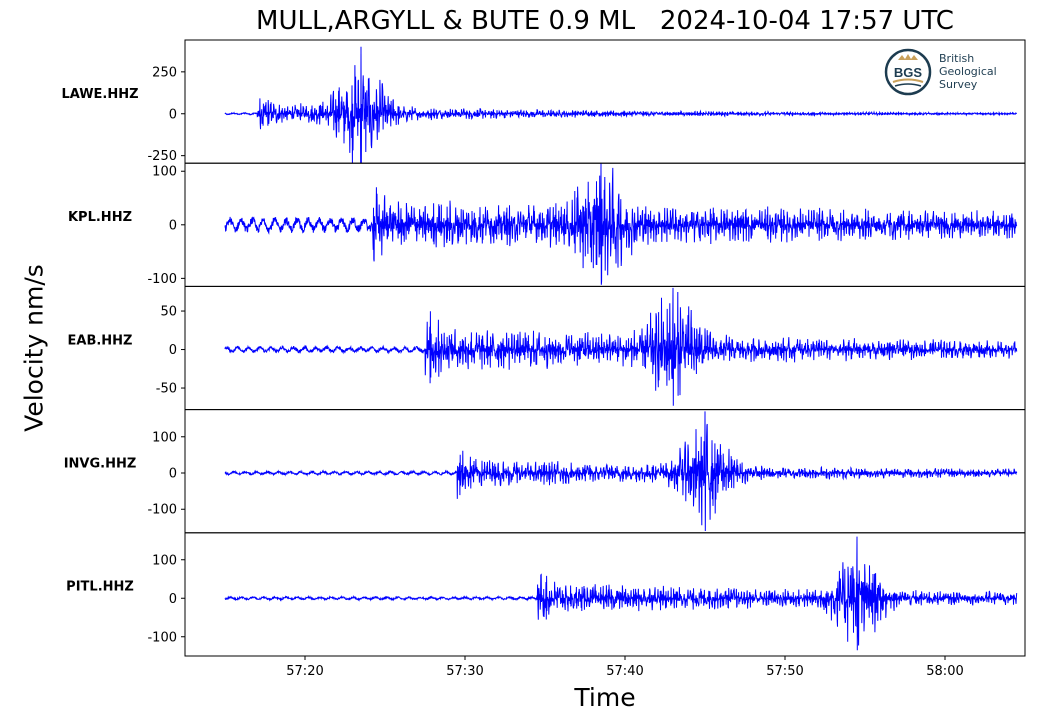 The width and height of the screenshot is (1046, 723). I want to click on x-tick-label: 57:40, so click(624, 671).